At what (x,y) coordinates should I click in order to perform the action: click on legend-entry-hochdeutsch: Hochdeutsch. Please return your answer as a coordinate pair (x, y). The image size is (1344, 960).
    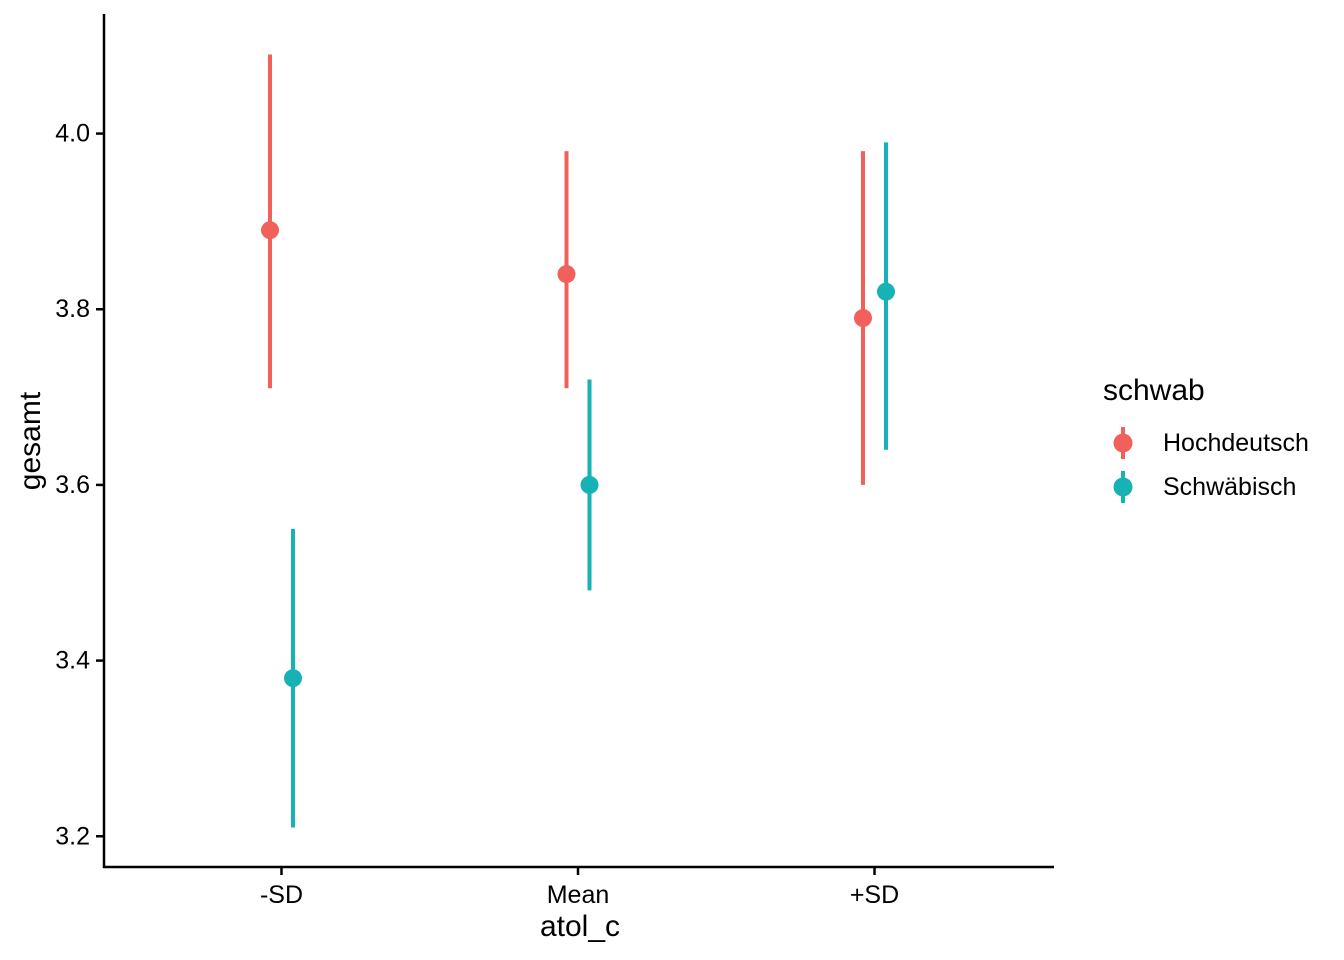
    Looking at the image, I should click on (1211, 443).